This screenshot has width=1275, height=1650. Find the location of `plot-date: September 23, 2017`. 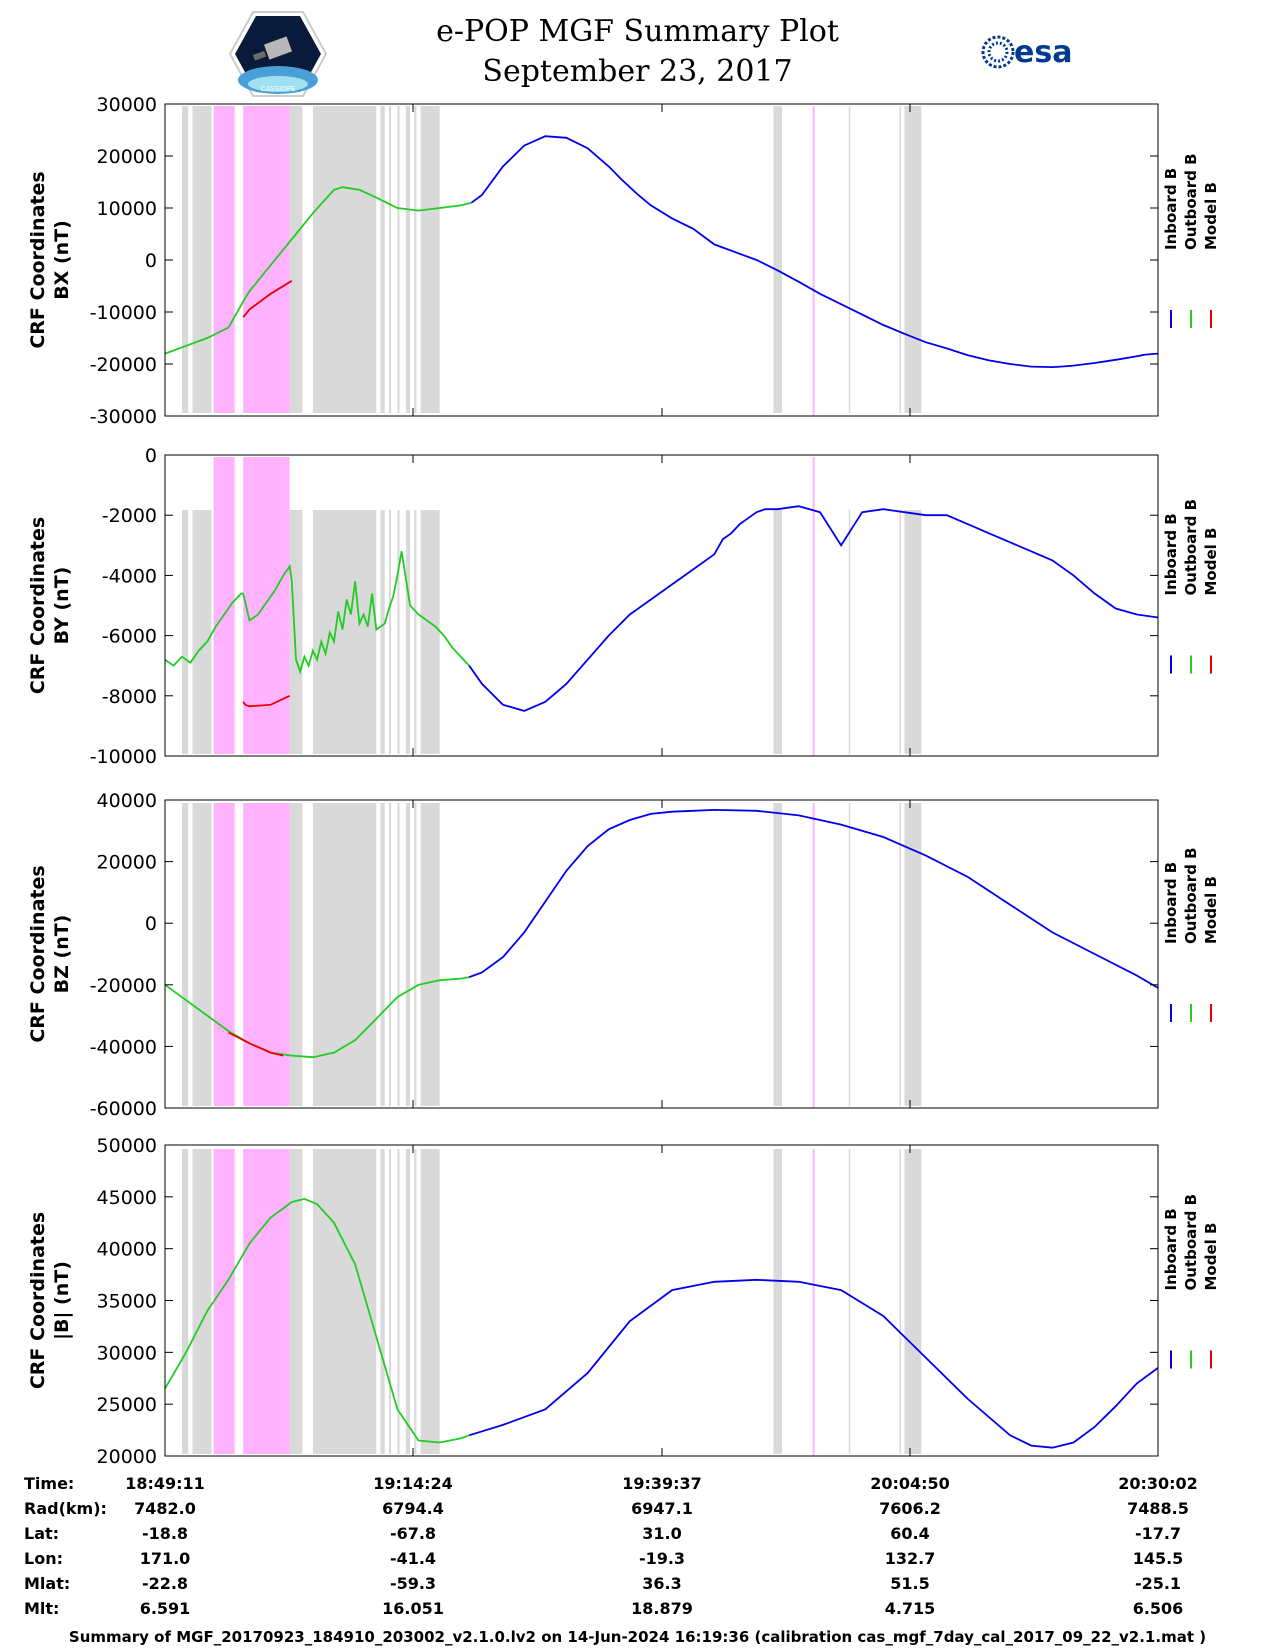

plot-date: September 23, 2017 is located at coordinates (637, 71).